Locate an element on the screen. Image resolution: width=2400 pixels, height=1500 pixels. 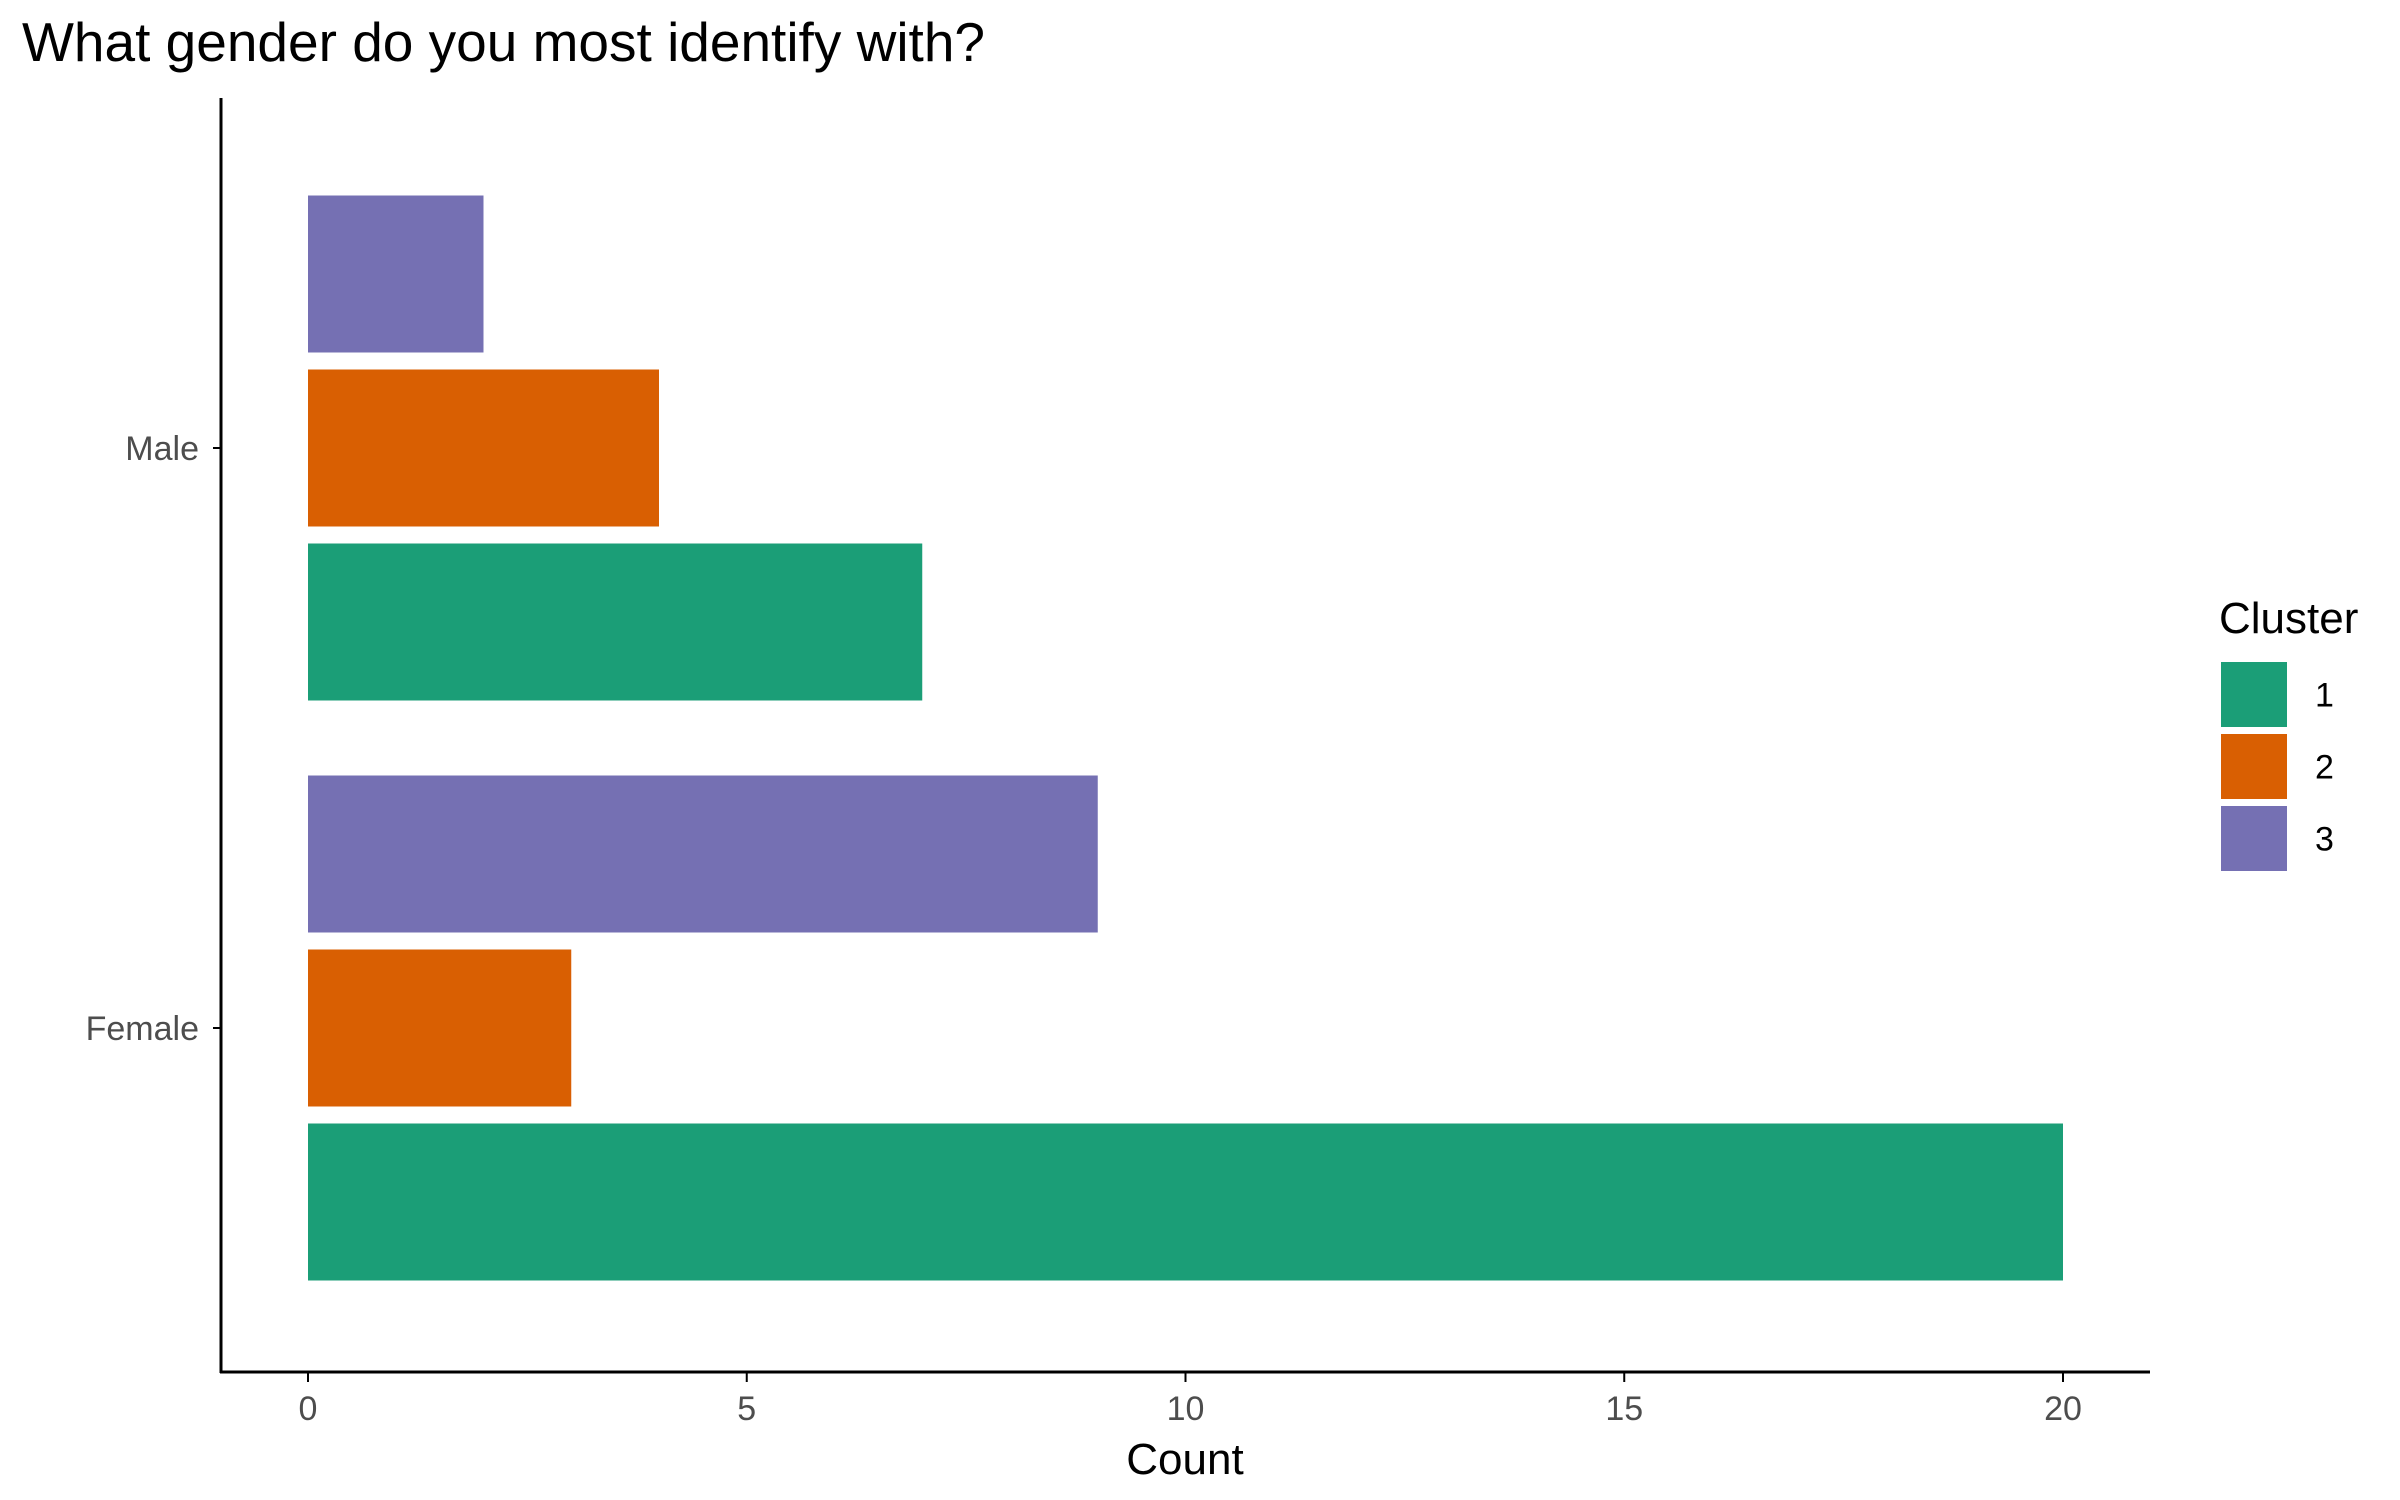
x-tick-label-20: 20 is located at coordinates (2063, 1409).